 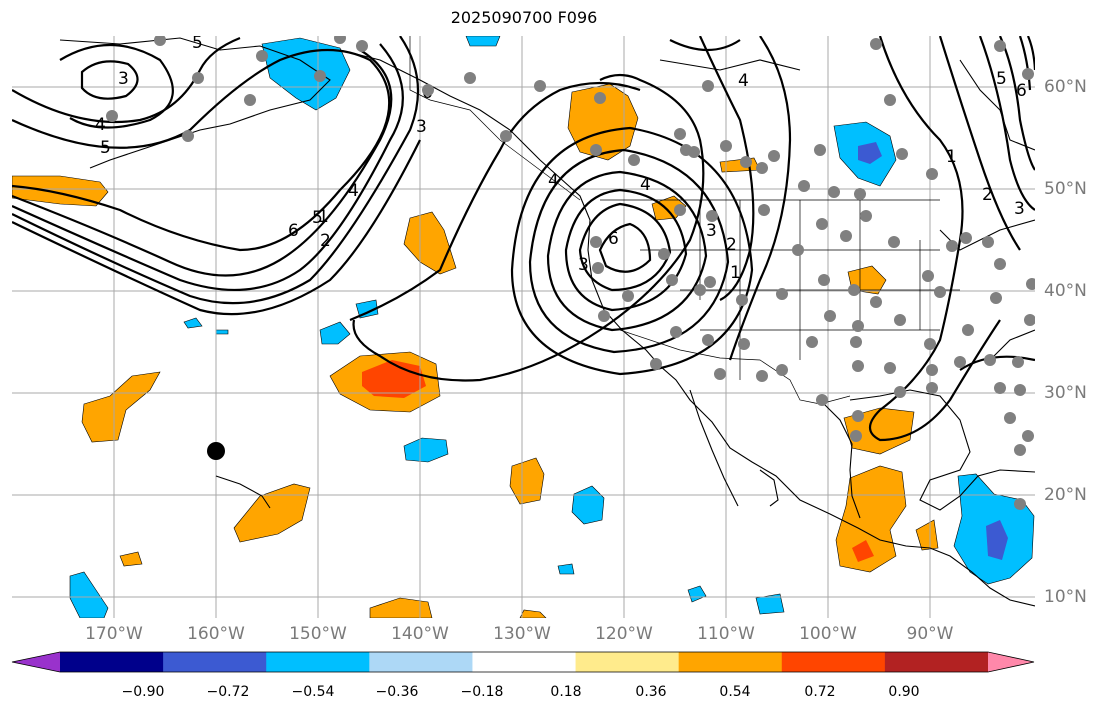 What do you see at coordinates (828, 634) in the screenshot?
I see `lon-label: 100°W` at bounding box center [828, 634].